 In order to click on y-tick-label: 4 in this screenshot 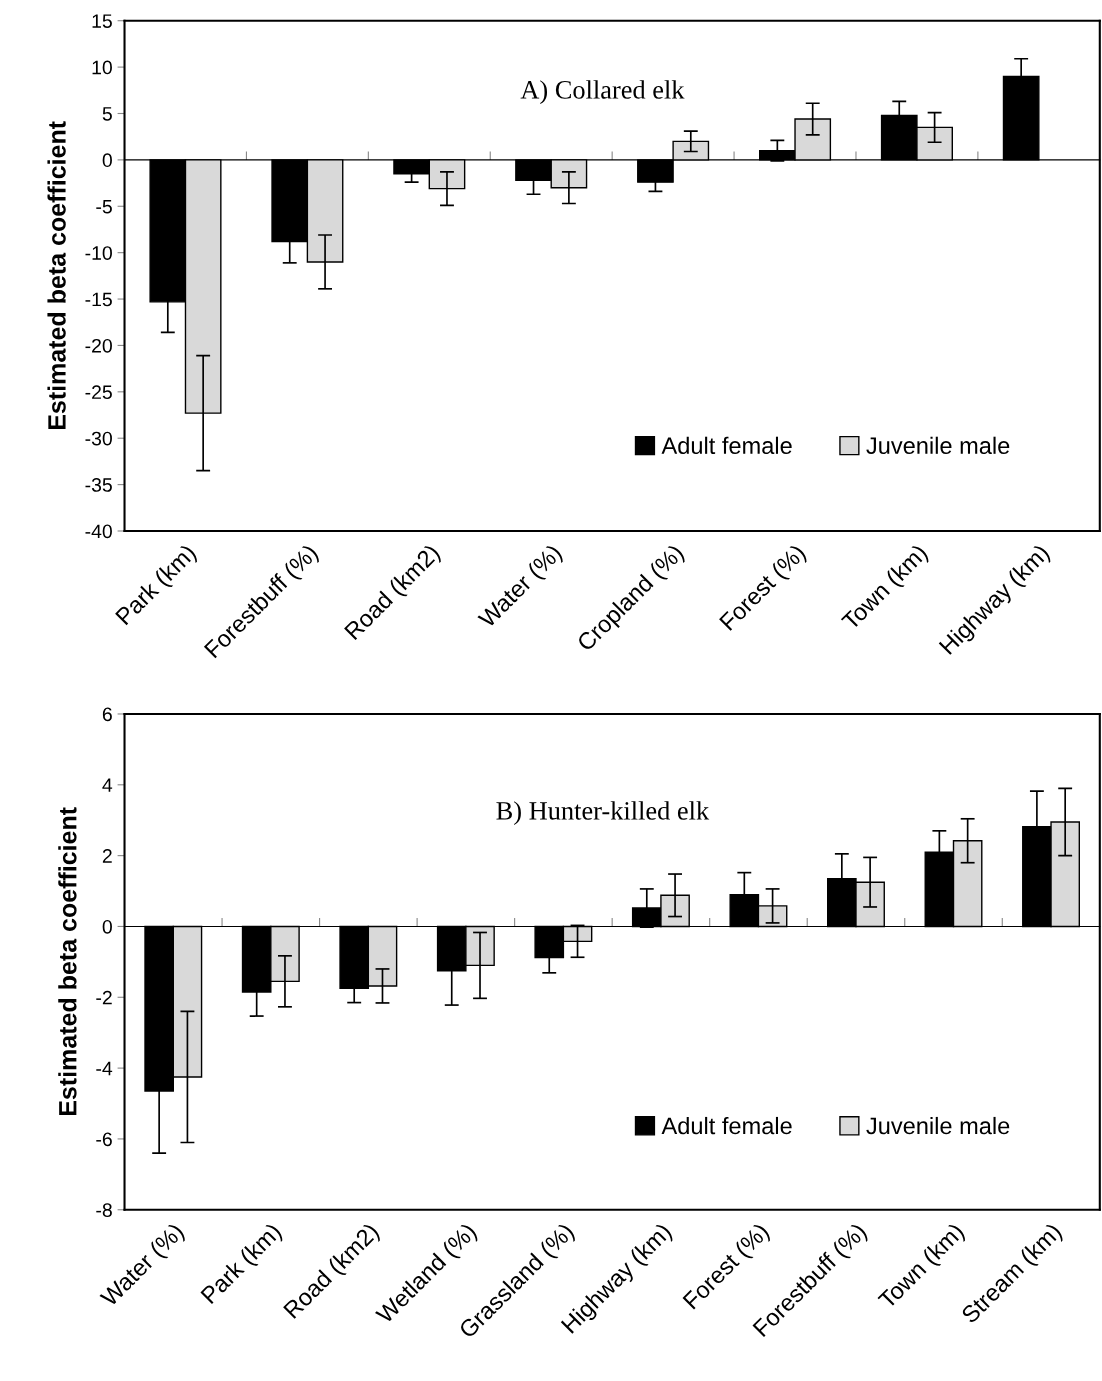, I will do `click(107, 785)`.